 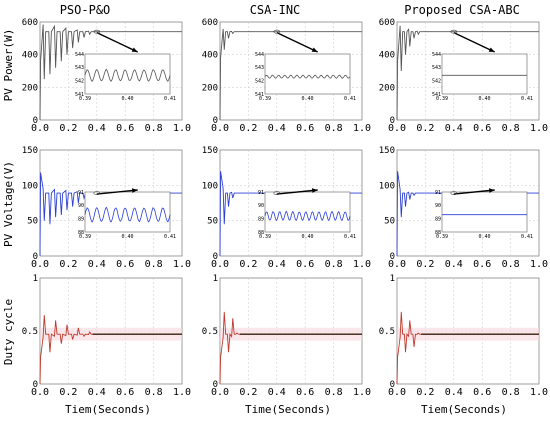 What do you see at coordinates (484, 214) in the screenshot?
I see `inset-zoom: 88 89 90 91 0.39 0.40 0.41` at bounding box center [484, 214].